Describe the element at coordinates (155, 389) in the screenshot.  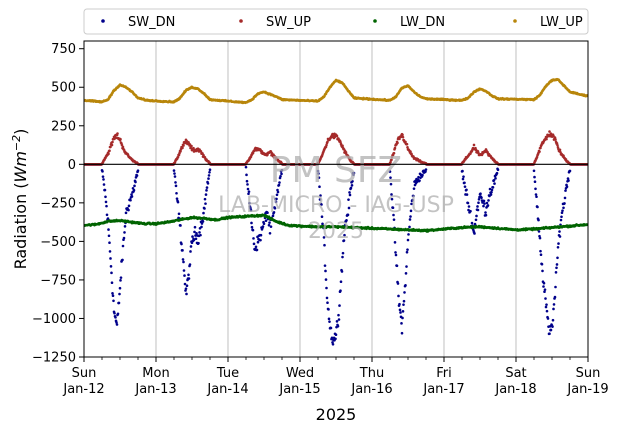
I see `x-tick-label-date: Jan-13` at that location.